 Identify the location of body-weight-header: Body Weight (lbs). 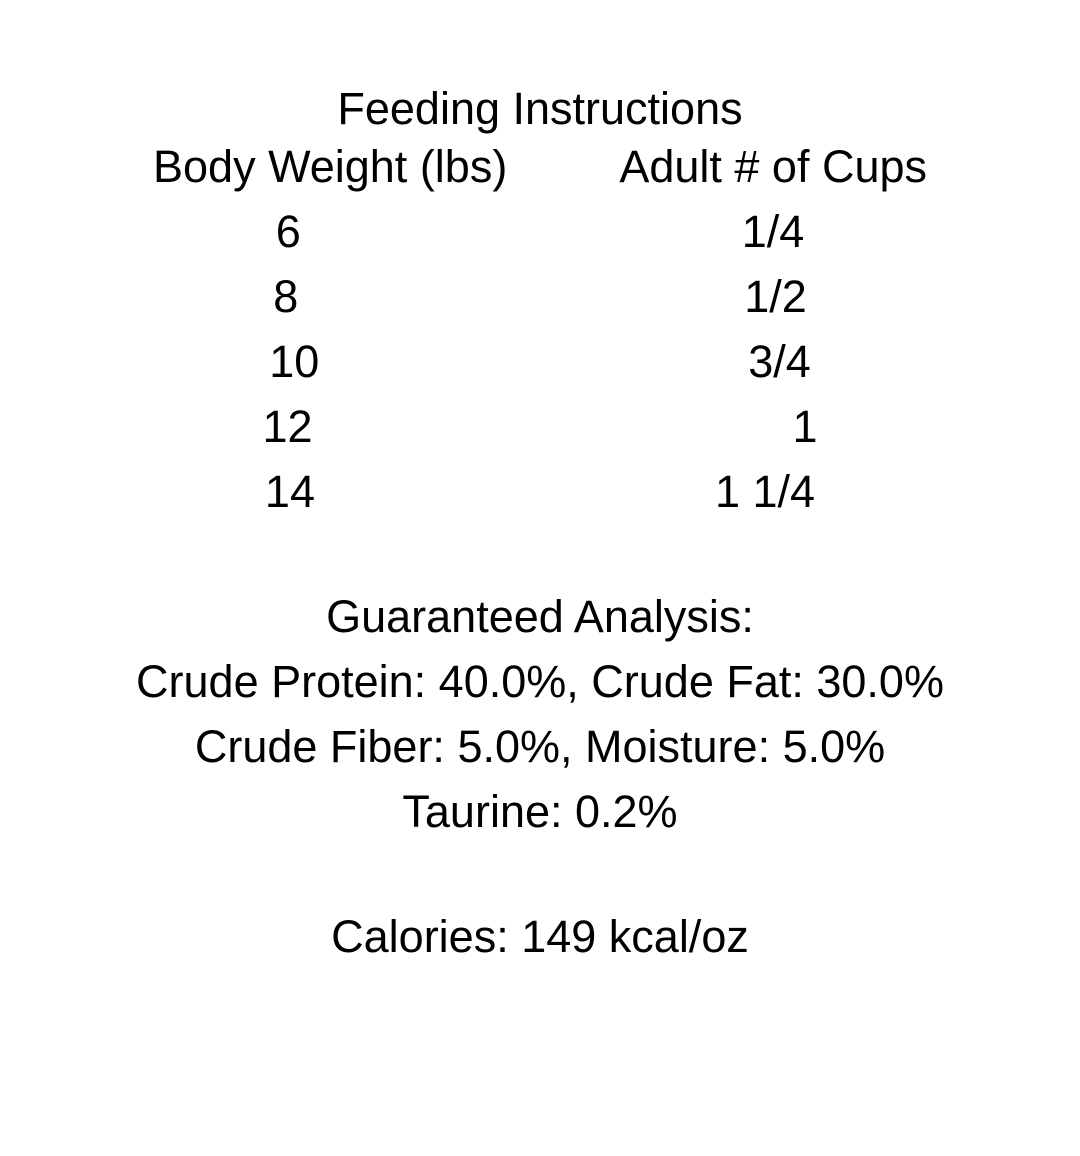
(330, 166).